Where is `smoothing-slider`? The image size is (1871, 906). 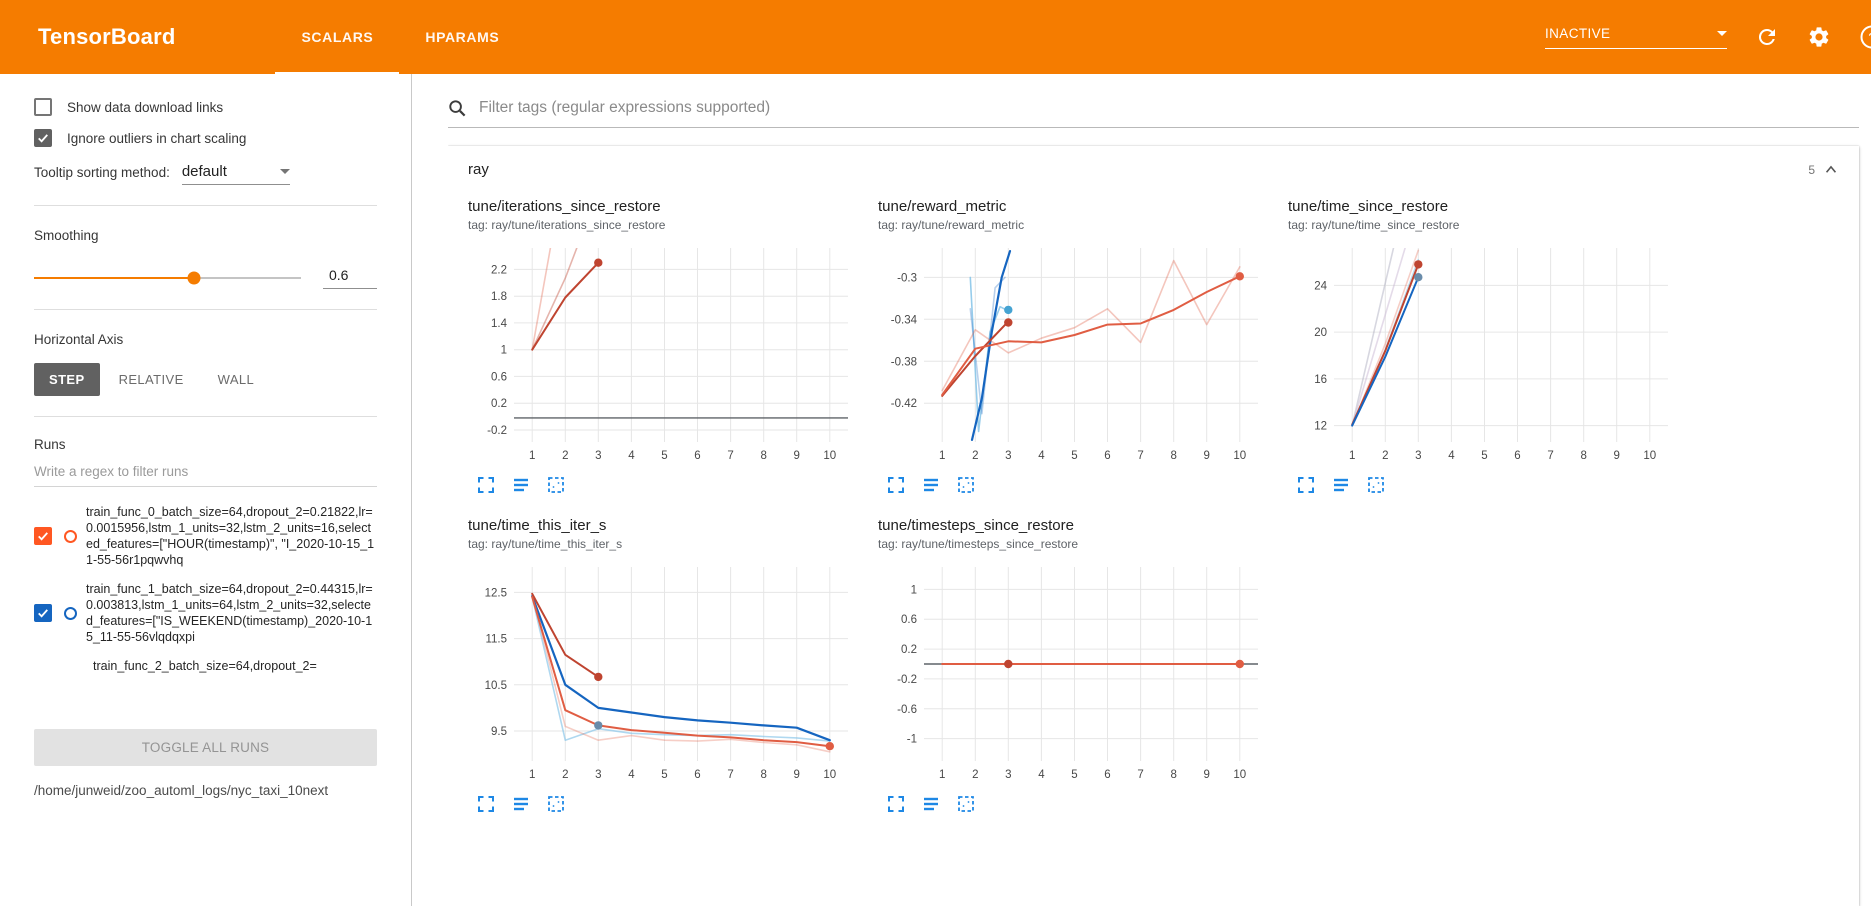 smoothing-slider is located at coordinates (167, 278).